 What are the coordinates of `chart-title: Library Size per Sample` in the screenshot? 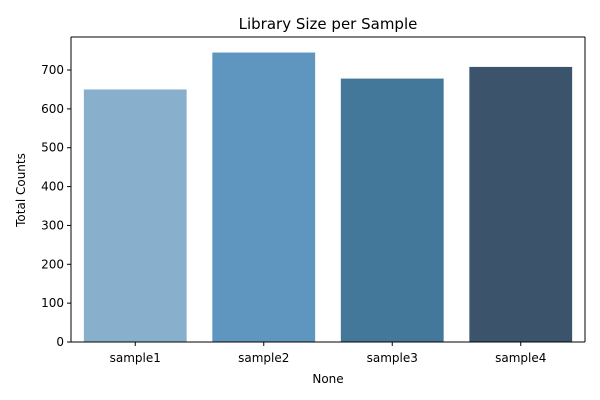 It's located at (328, 24).